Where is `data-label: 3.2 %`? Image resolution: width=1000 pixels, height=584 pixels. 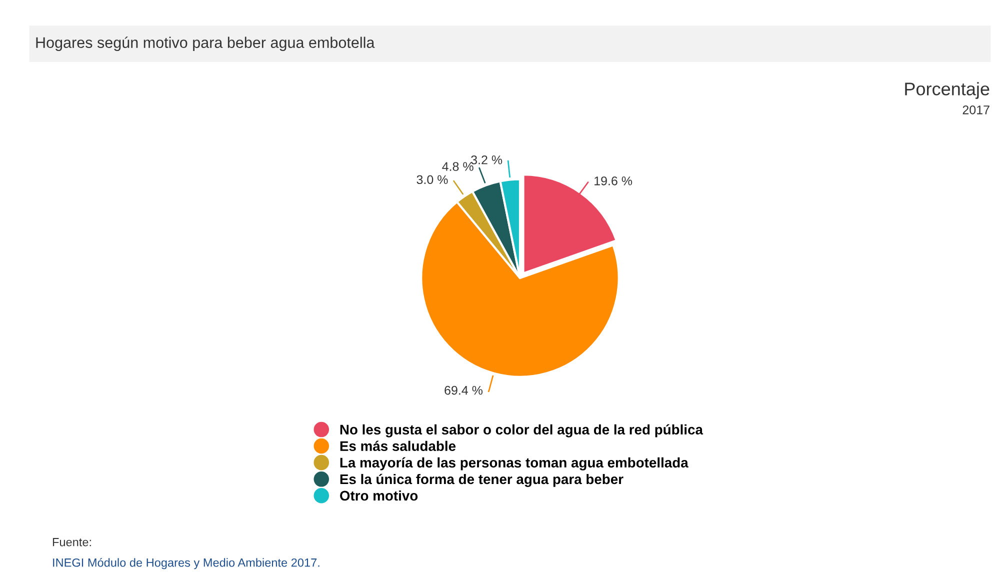
data-label: 3.2 % is located at coordinates (486, 159).